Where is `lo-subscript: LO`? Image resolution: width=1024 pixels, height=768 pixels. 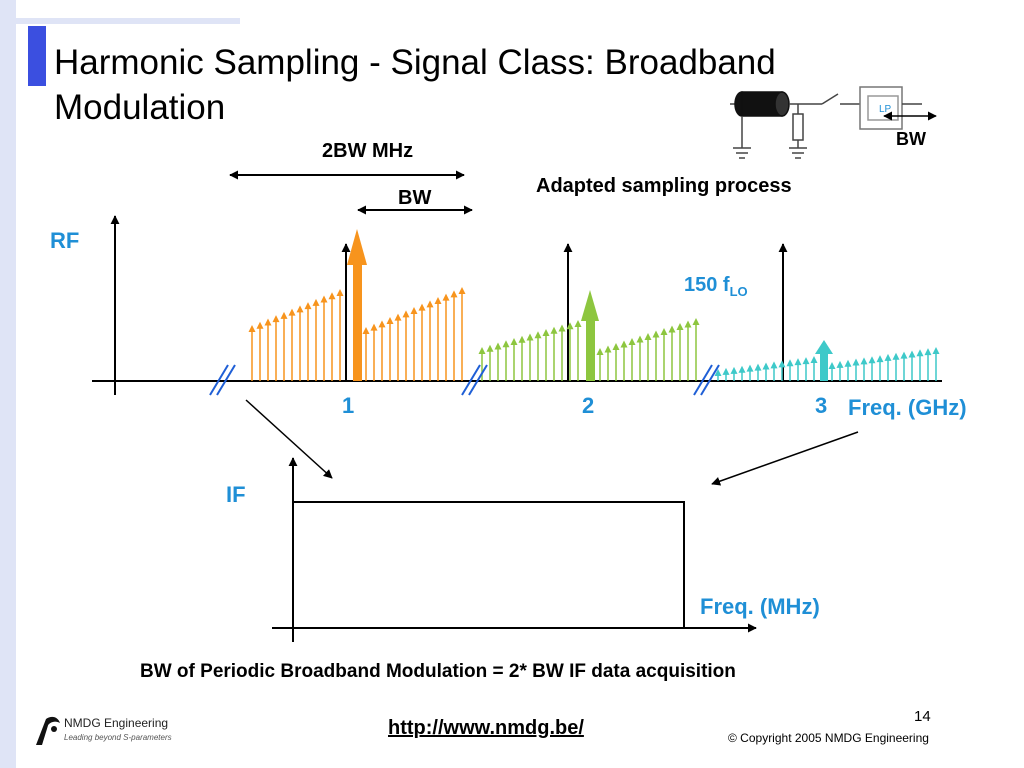 lo-subscript: LO is located at coordinates (738, 291).